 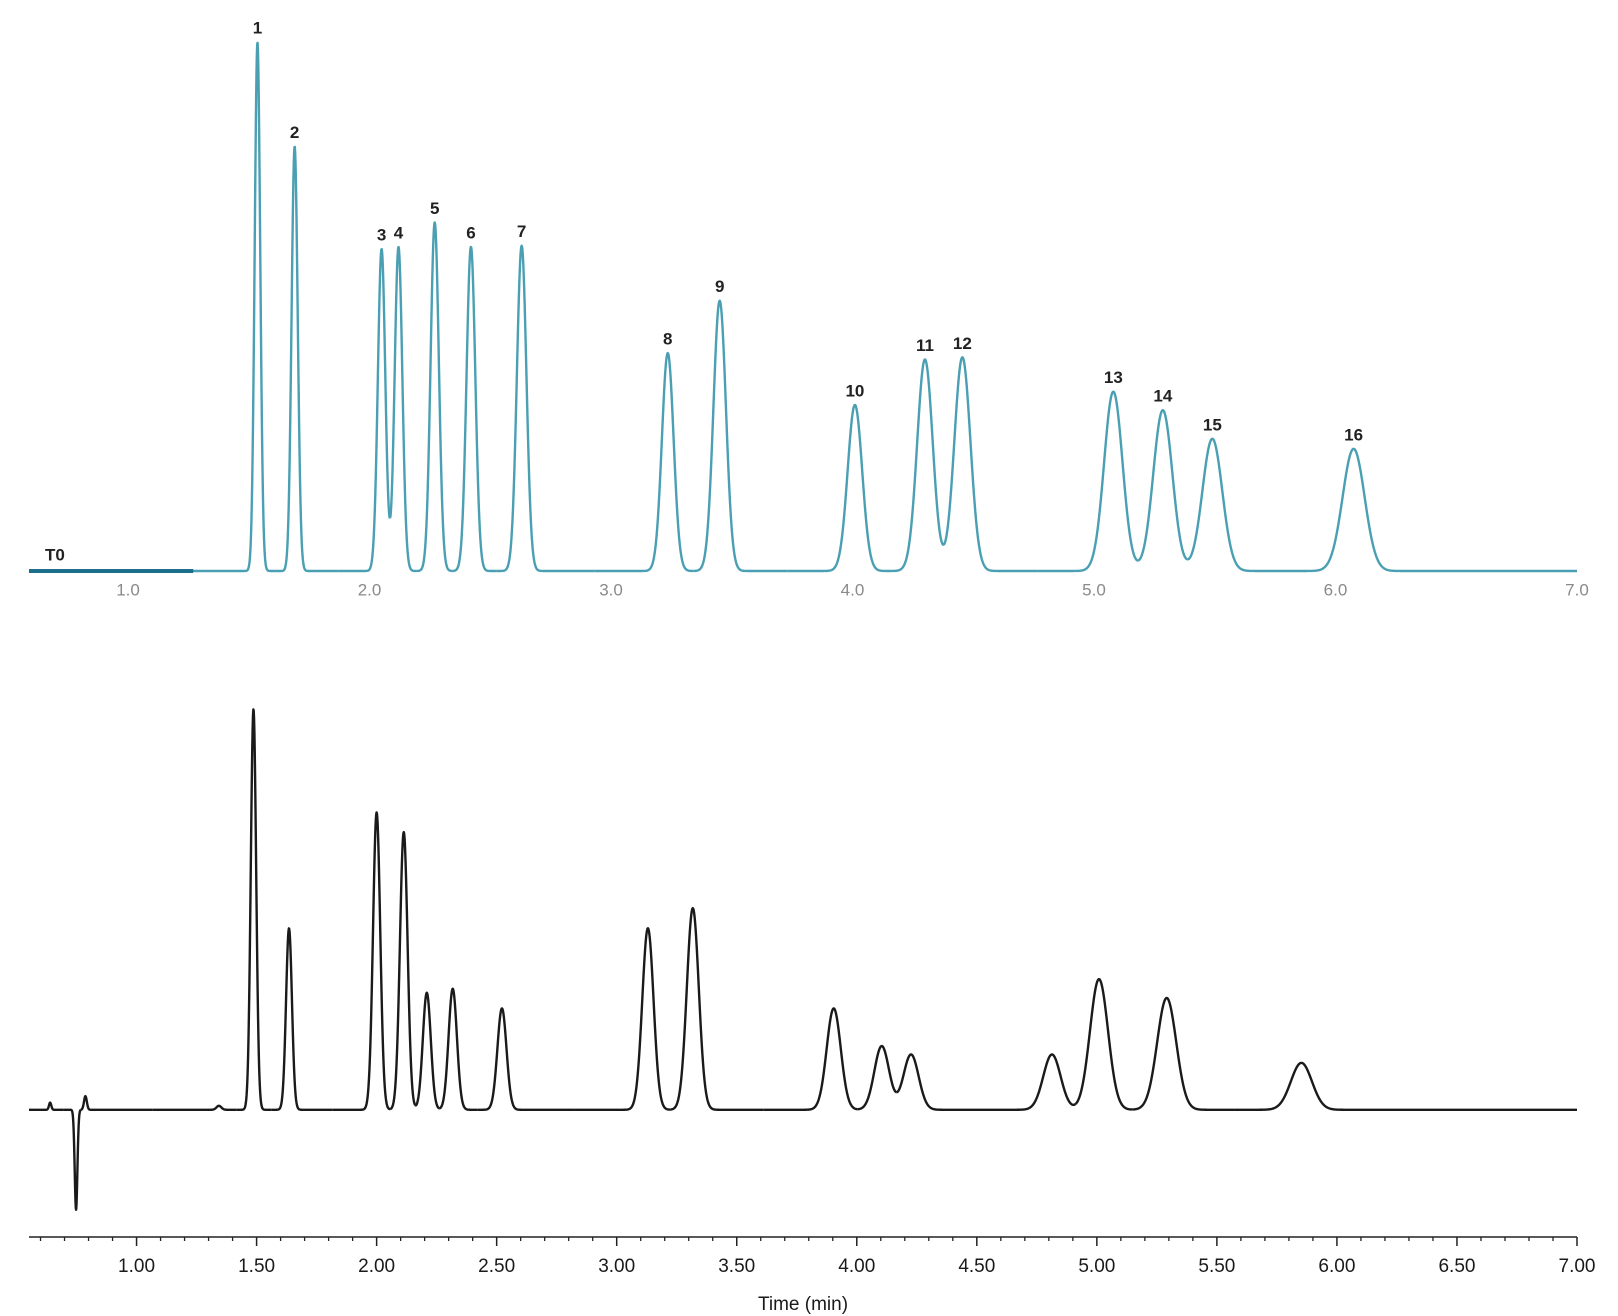 I want to click on x-tick-label: 2.00, so click(x=376, y=1266).